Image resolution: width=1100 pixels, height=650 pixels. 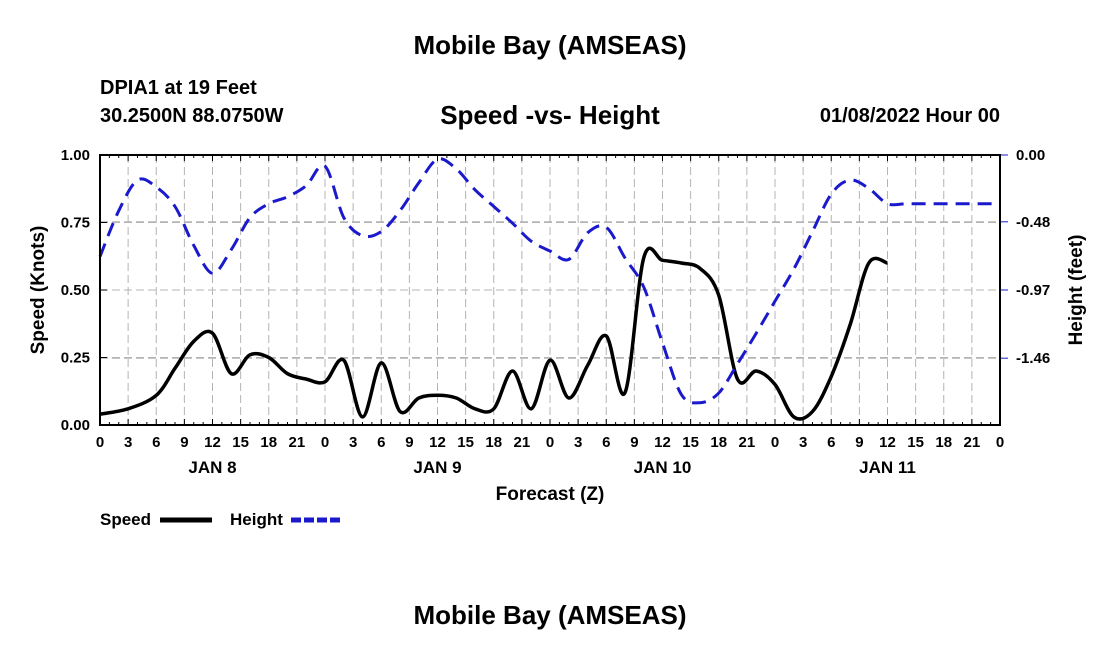 I want to click on page-title: Mobile Bay (AMSEAS), so click(x=550, y=45).